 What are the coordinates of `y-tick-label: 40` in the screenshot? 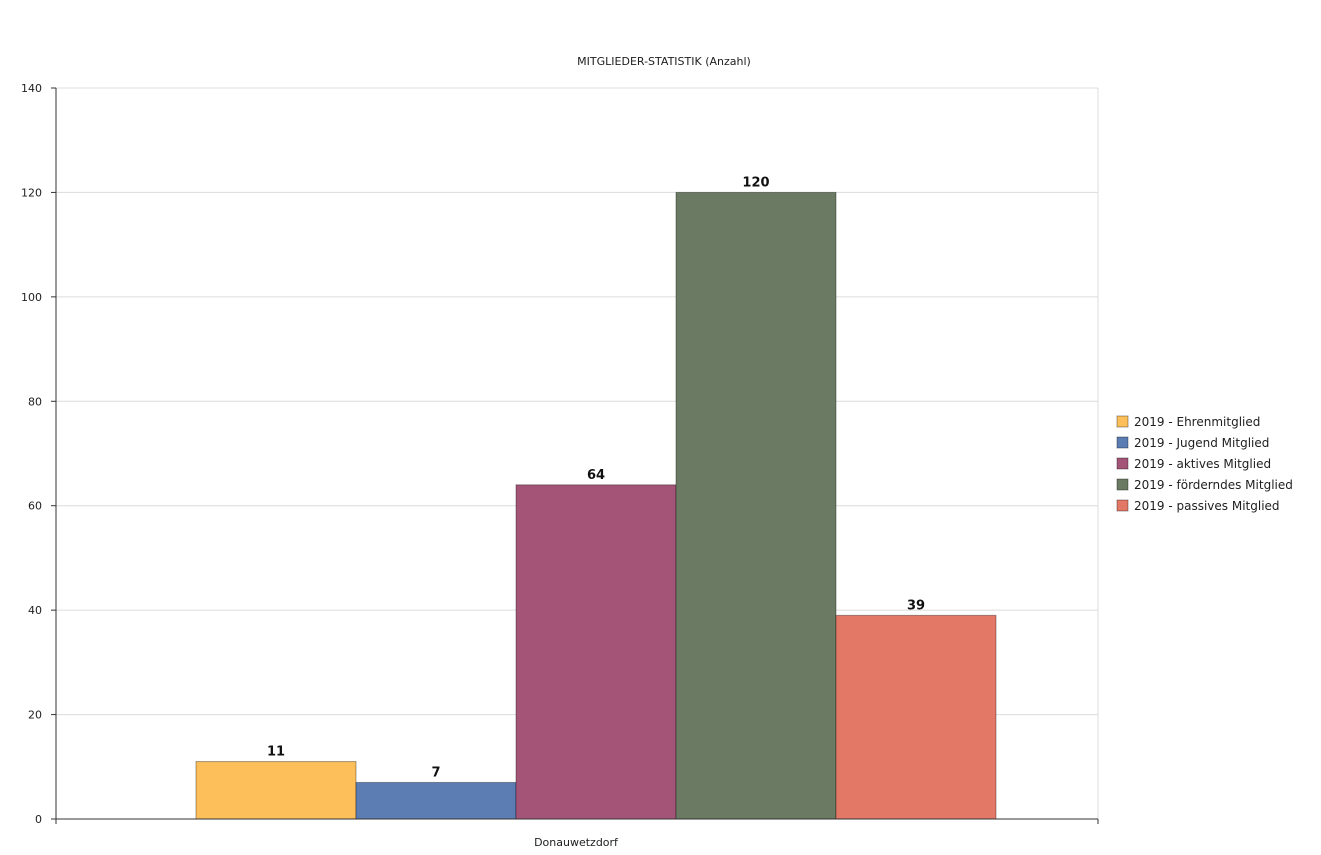 It's located at (35, 610).